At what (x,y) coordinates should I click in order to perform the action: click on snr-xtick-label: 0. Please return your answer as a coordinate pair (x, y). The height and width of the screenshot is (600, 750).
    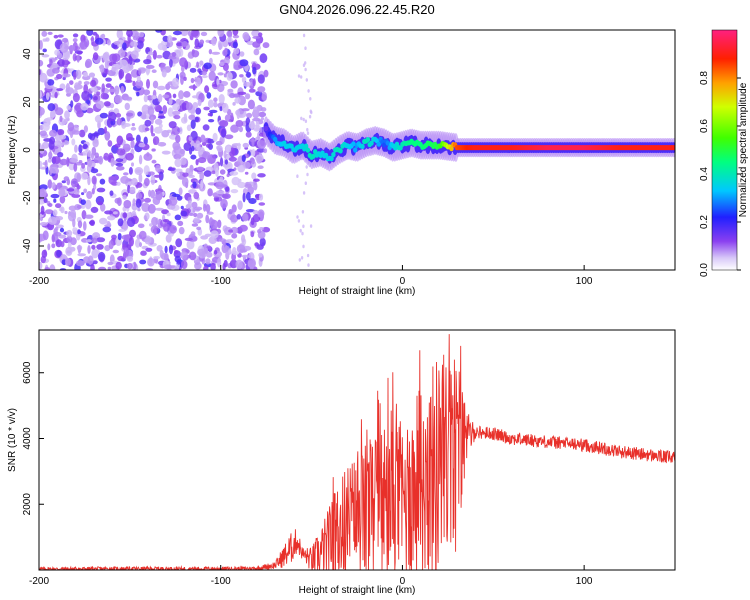
    Looking at the image, I should click on (403, 581).